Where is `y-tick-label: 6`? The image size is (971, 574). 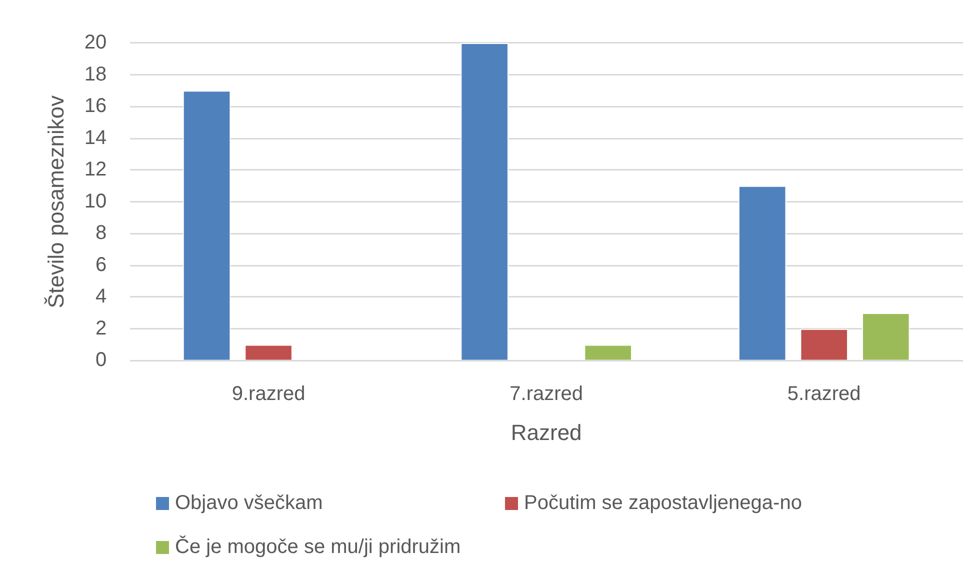 y-tick-label: 6 is located at coordinates (101, 265).